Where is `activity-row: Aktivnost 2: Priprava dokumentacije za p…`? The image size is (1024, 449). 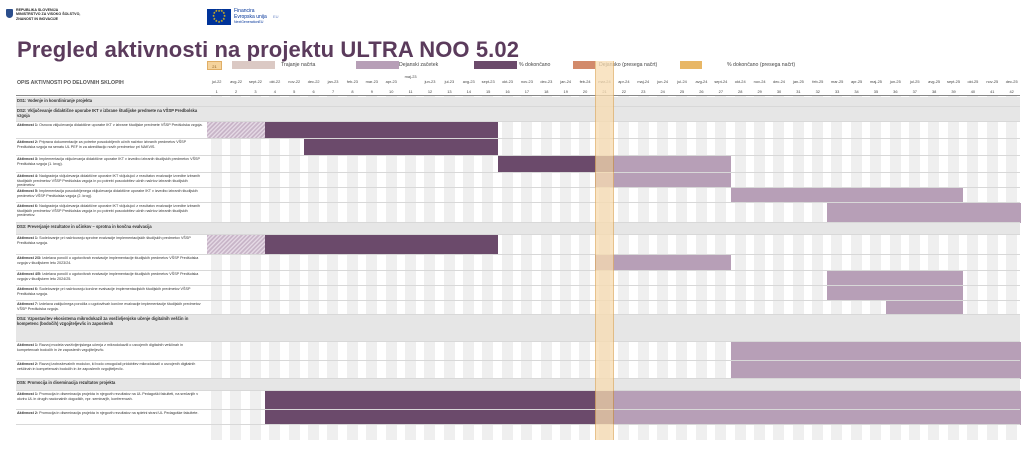
activity-row: Aktivnost 2: Priprava dokumentacije za p… is located at coordinates (518, 147).